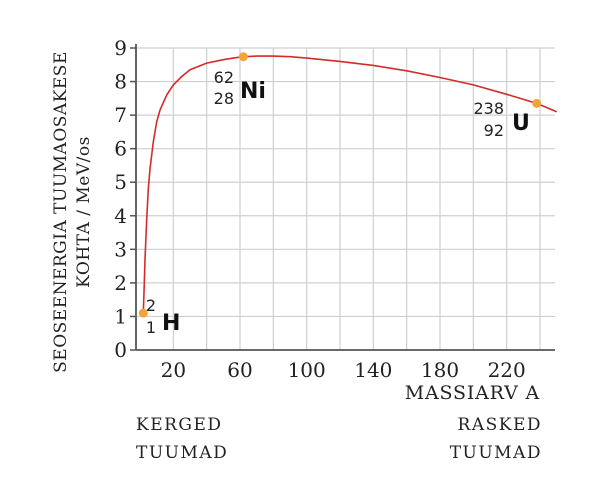 This screenshot has width=600, height=487. What do you see at coordinates (500, 425) in the screenshot?
I see `note-line: RASKED` at bounding box center [500, 425].